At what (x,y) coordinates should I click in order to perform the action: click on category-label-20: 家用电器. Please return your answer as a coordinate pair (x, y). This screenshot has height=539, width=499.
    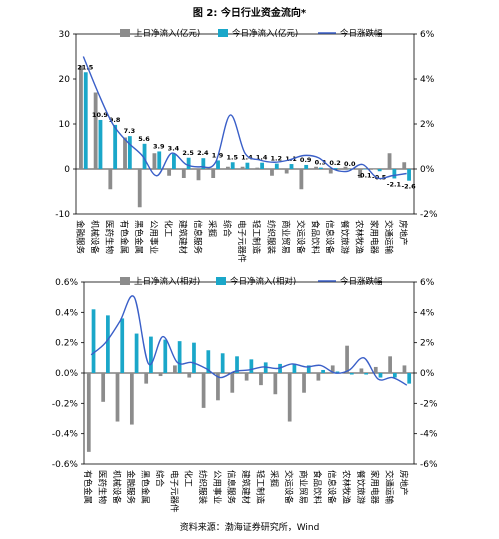
    Looking at the image, I should click on (374, 487).